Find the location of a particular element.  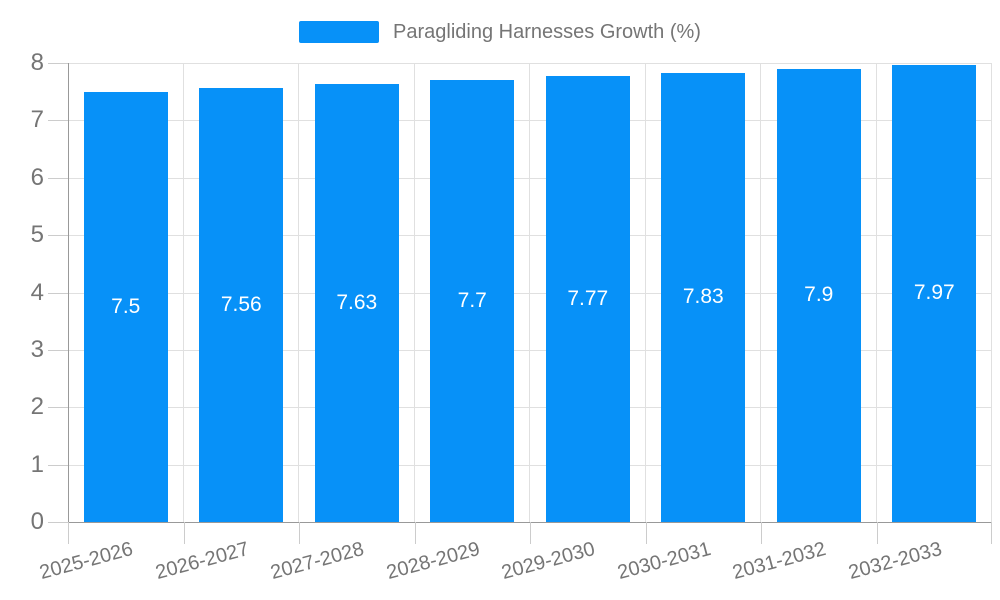

bar: 7.77 is located at coordinates (587, 299).